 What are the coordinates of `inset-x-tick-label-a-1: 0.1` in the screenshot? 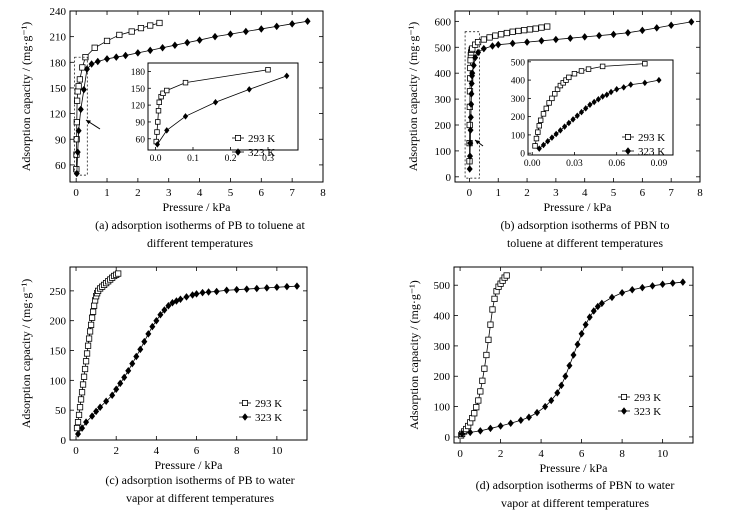 It's located at (193, 159).